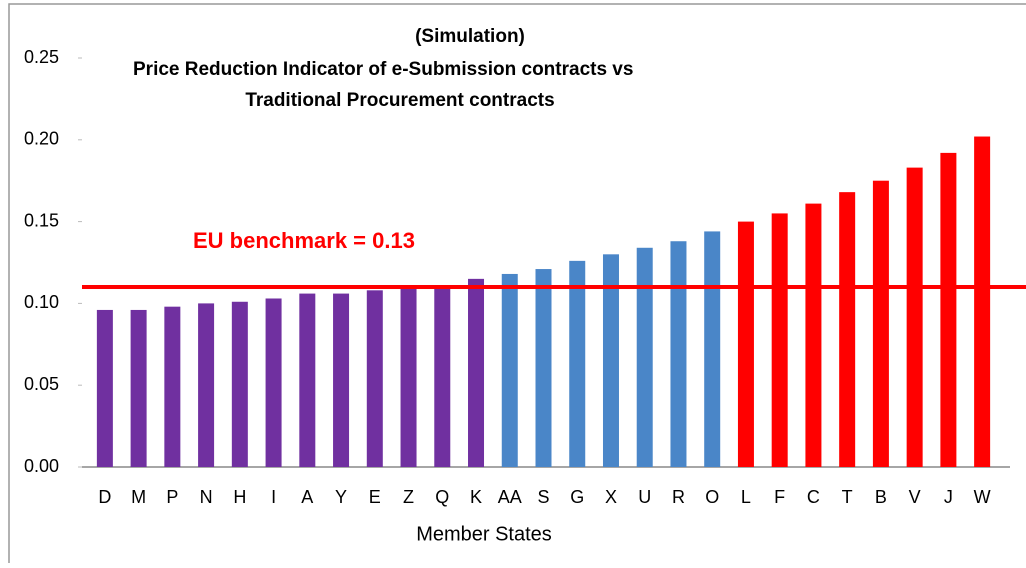 The height and width of the screenshot is (568, 1026). I want to click on annotation: EU benchmark = 0.13, so click(304, 240).